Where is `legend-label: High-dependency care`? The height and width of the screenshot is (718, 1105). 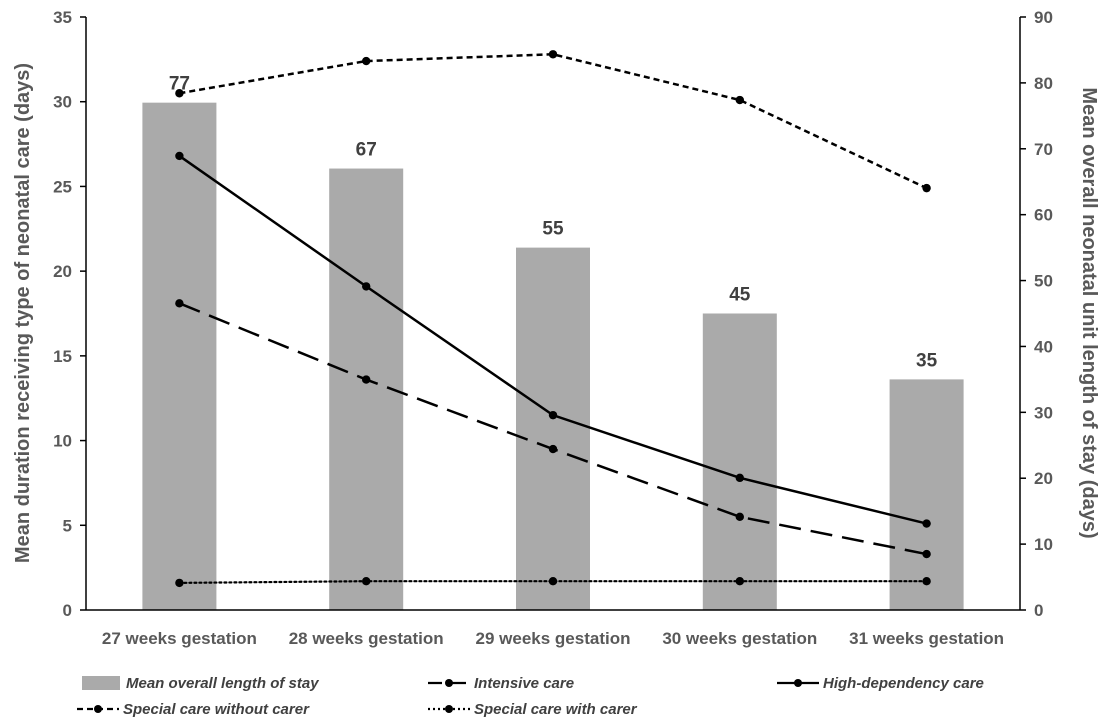 legend-label: High-dependency care is located at coordinates (903, 683).